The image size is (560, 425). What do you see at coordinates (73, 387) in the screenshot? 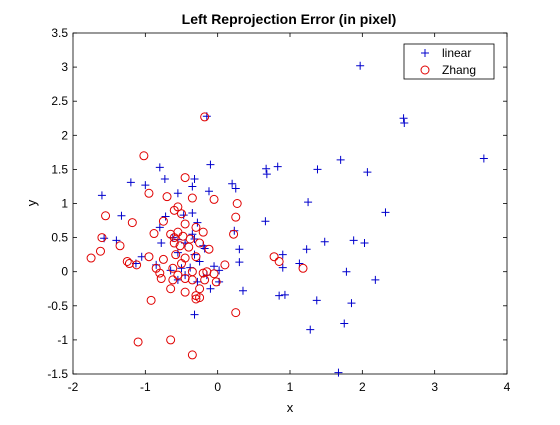
I see `x-tick-label: -2` at bounding box center [73, 387].